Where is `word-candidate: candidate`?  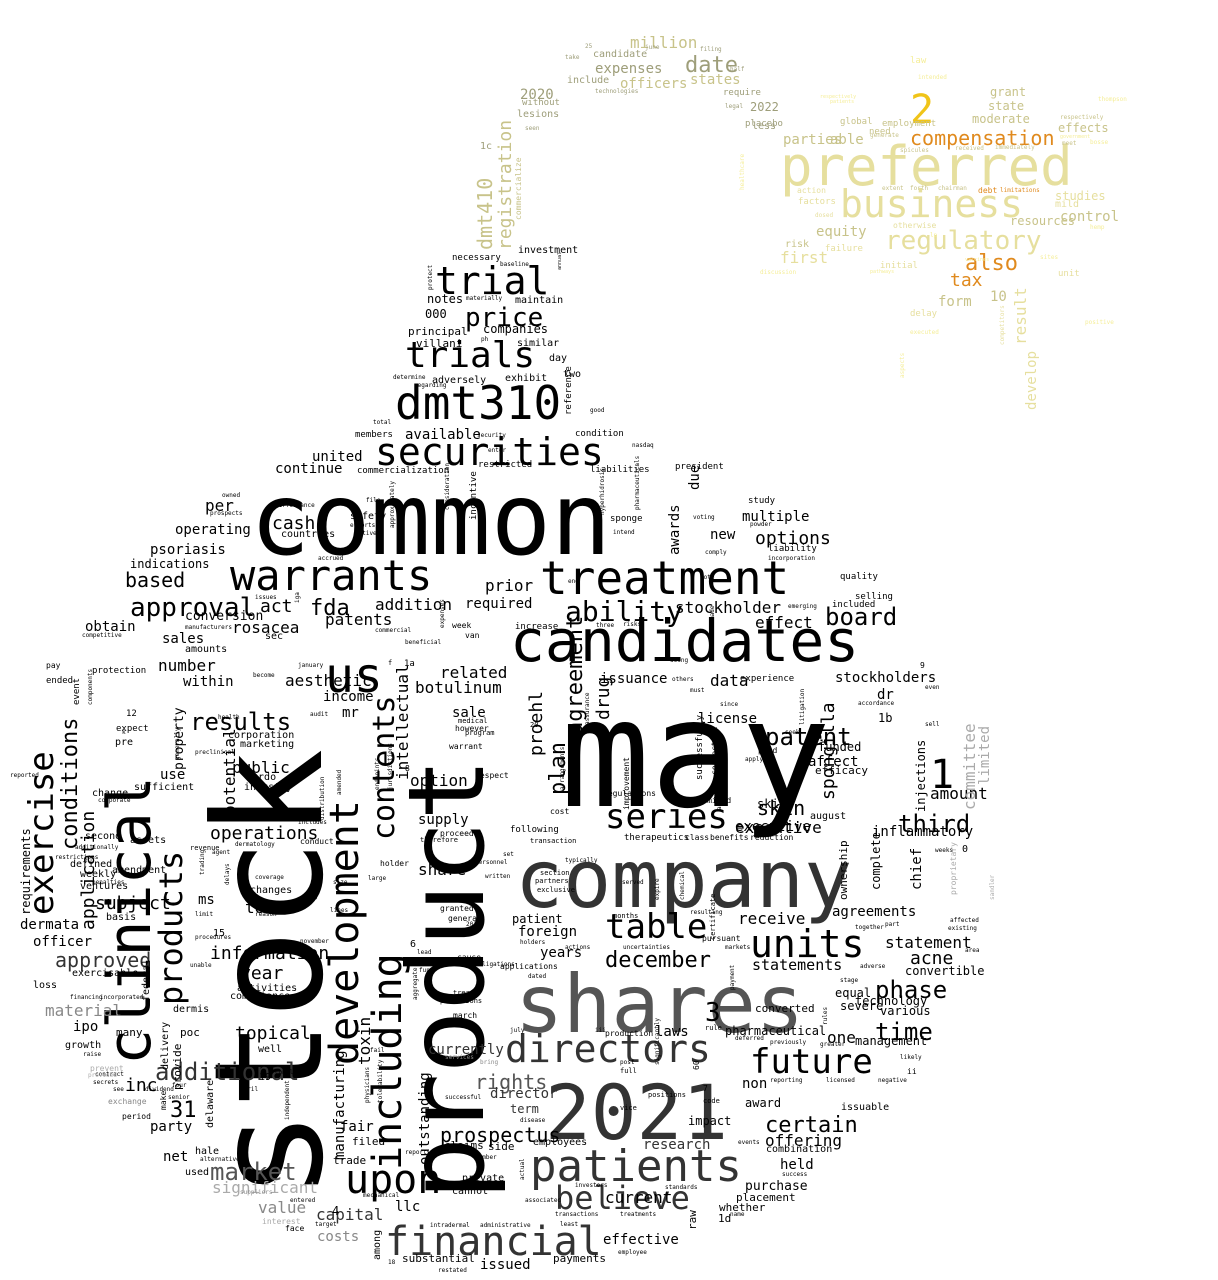
word-candidate: candidate is located at coordinates (620, 54).